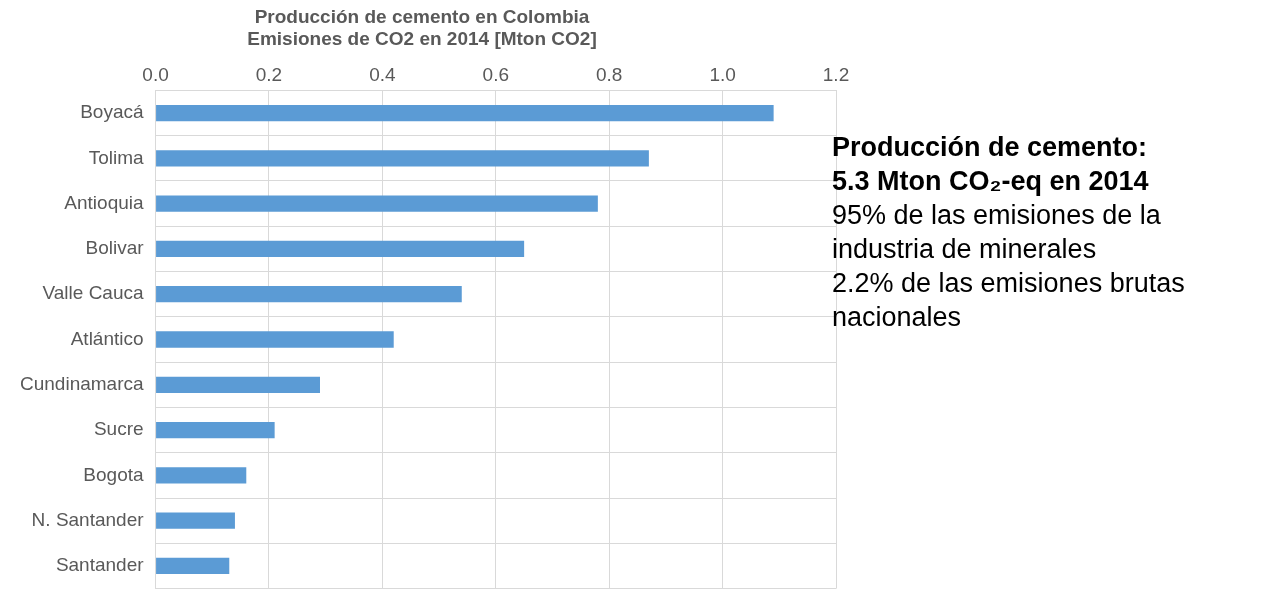  I want to click on y-tick-label: N. Santander, so click(88, 519).